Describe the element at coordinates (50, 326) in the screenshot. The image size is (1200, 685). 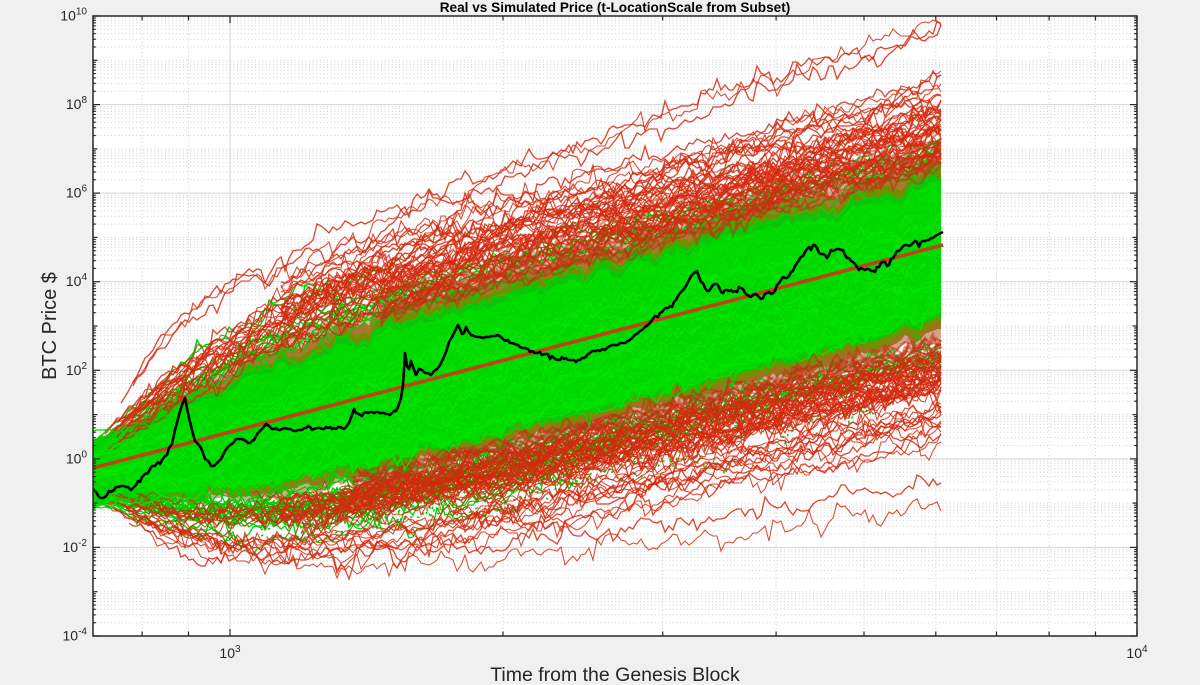
I see `svg-text: BTC Price $` at that location.